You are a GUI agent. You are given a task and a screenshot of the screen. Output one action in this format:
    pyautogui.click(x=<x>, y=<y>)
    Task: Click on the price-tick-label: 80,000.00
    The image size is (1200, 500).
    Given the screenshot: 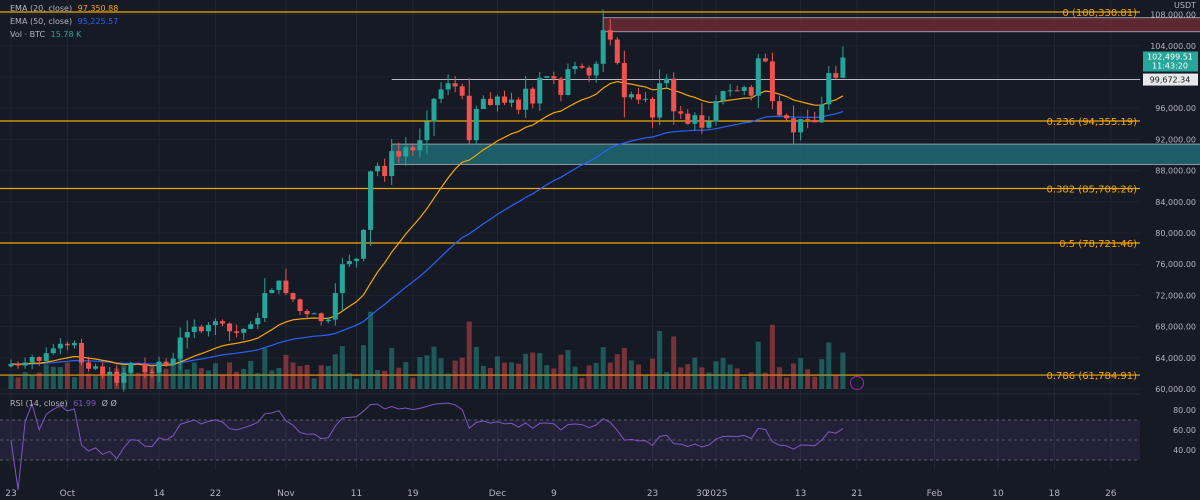 What is the action you would take?
    pyautogui.click(x=1175, y=233)
    